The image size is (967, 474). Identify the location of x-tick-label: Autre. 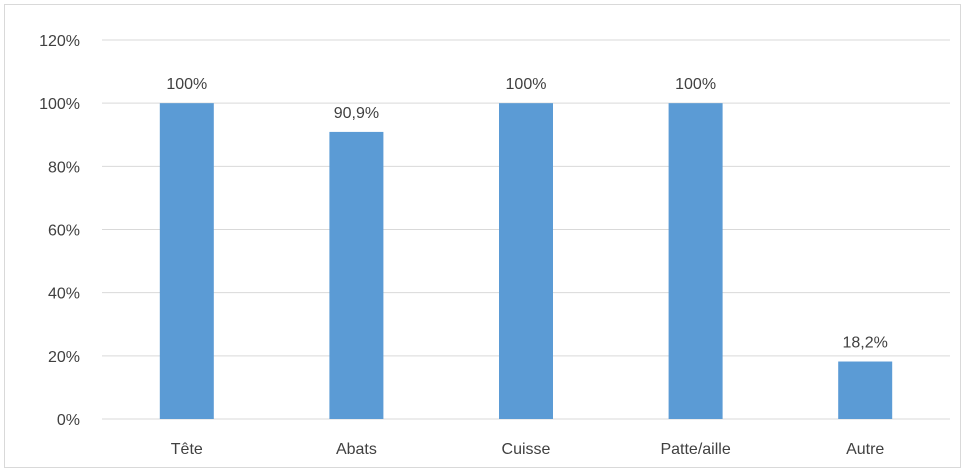
(865, 449).